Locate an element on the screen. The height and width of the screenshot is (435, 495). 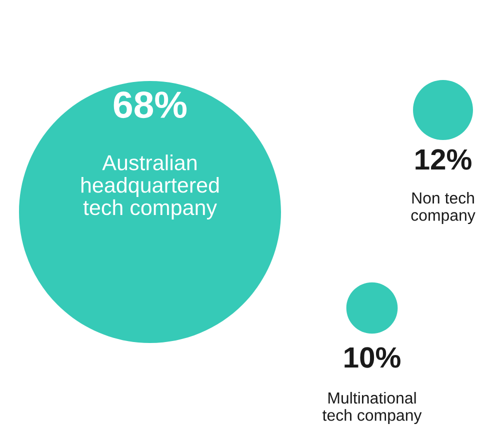
data-label: 10% is located at coordinates (372, 357).